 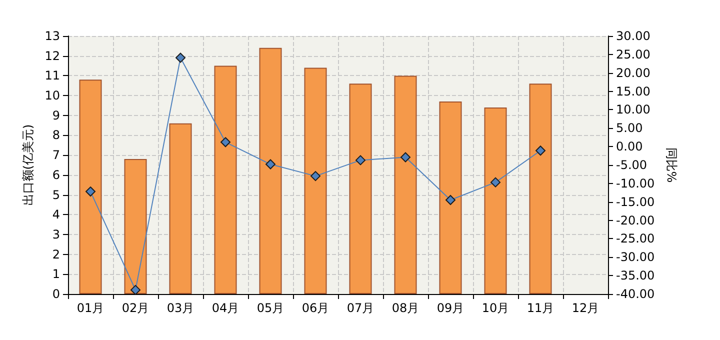 I want to click on y-tick-label: 11, so click(x=52, y=75).